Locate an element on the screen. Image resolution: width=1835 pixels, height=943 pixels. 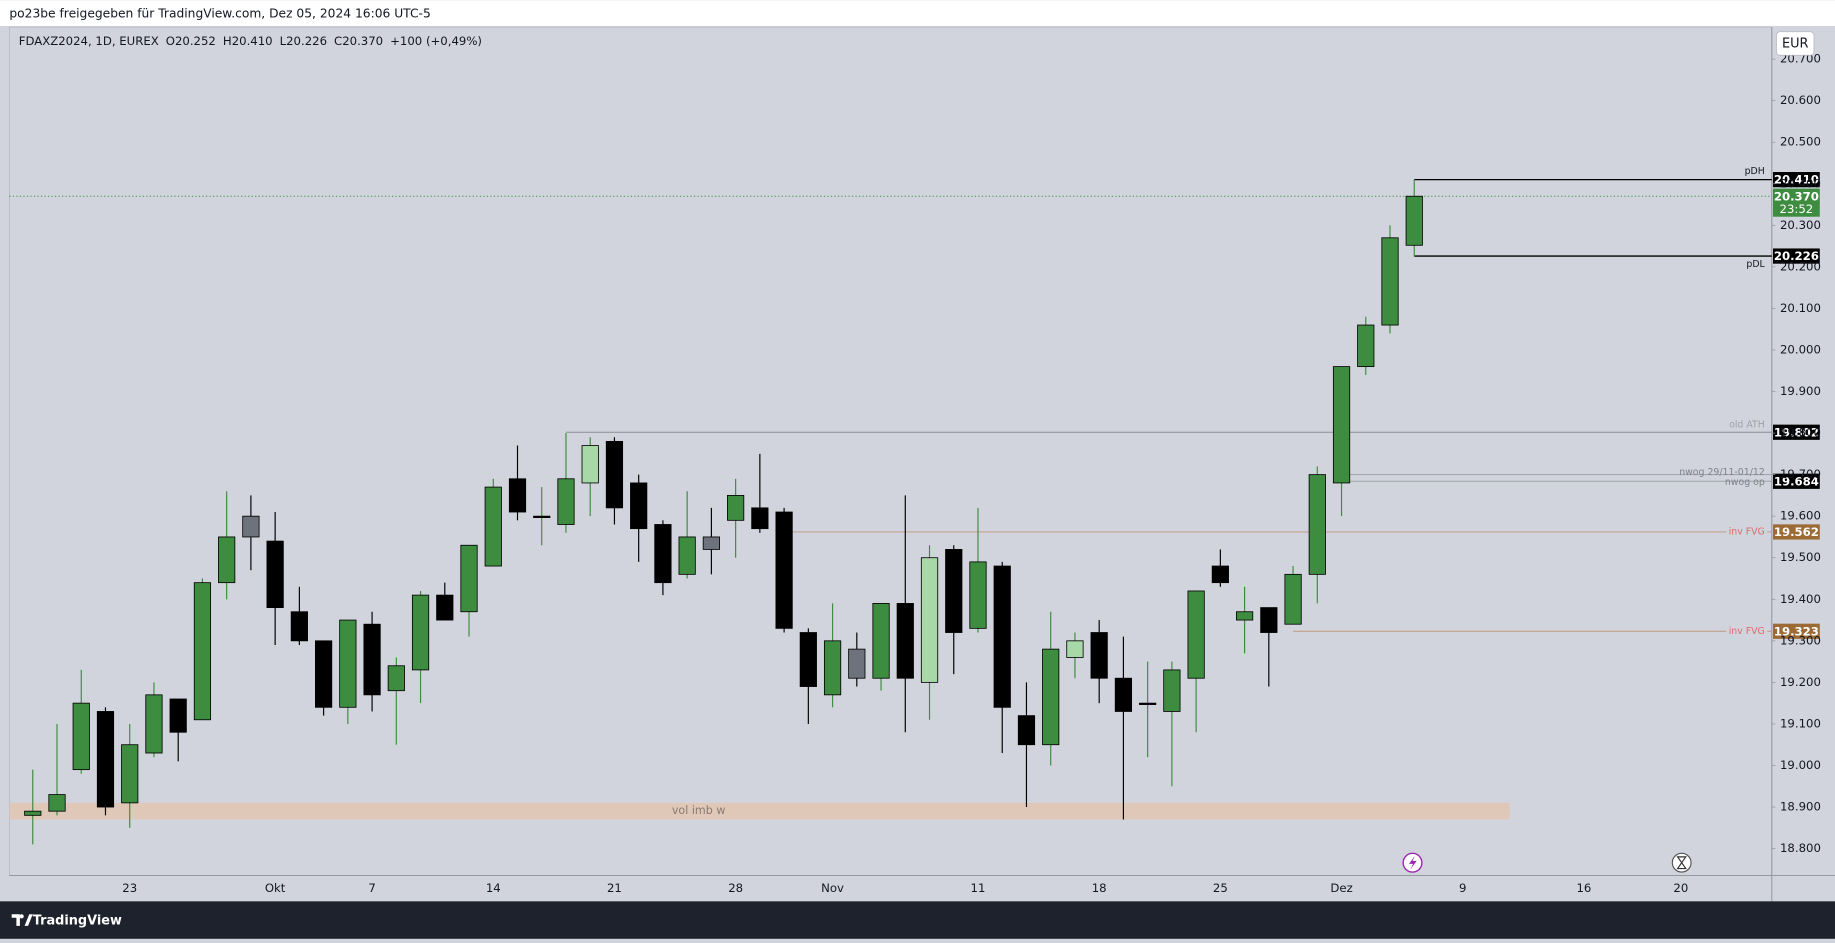
price-badge-label: 20.410 is located at coordinates (1796, 180).